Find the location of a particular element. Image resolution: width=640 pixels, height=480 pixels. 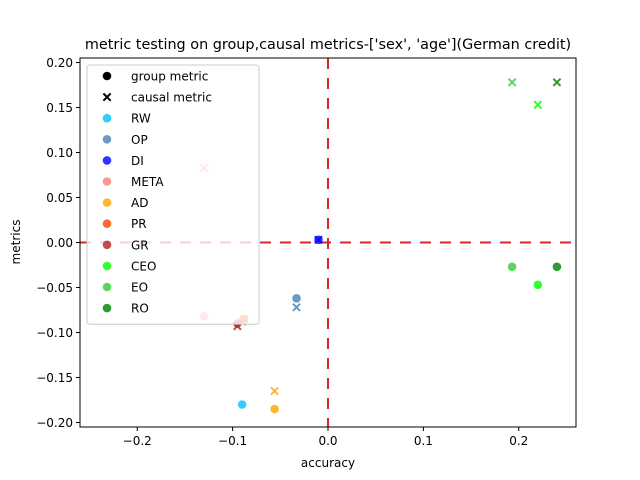

point-causal-ro-0-mark-stroke-b is located at coordinates (557, 82).